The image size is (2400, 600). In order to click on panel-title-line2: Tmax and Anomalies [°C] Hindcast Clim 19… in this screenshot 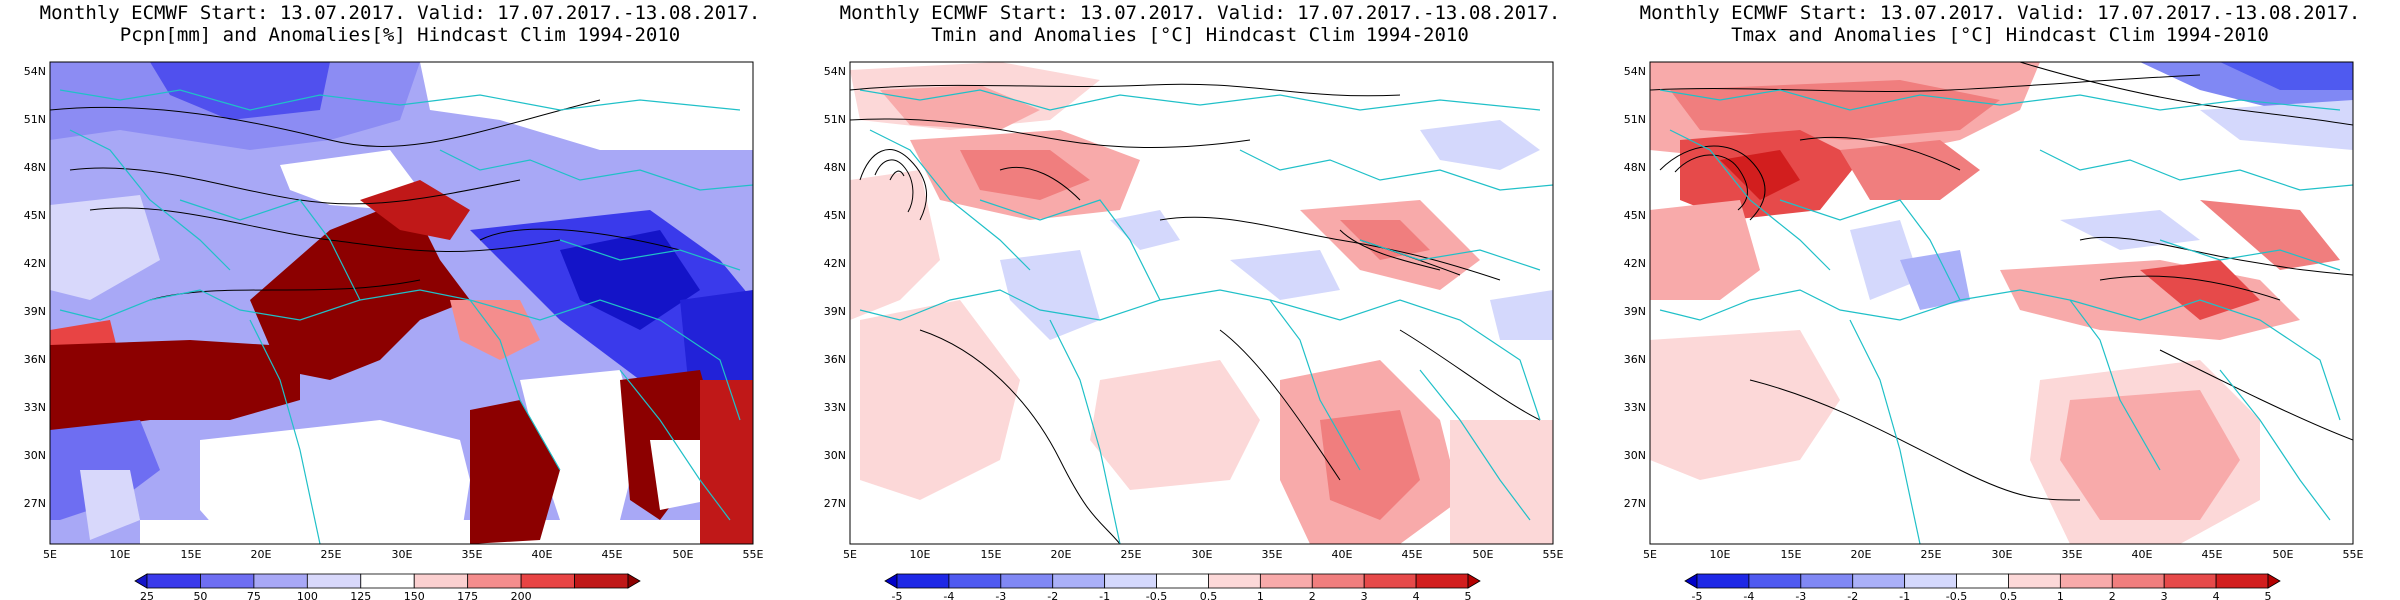, I will do `click(2000, 35)`.